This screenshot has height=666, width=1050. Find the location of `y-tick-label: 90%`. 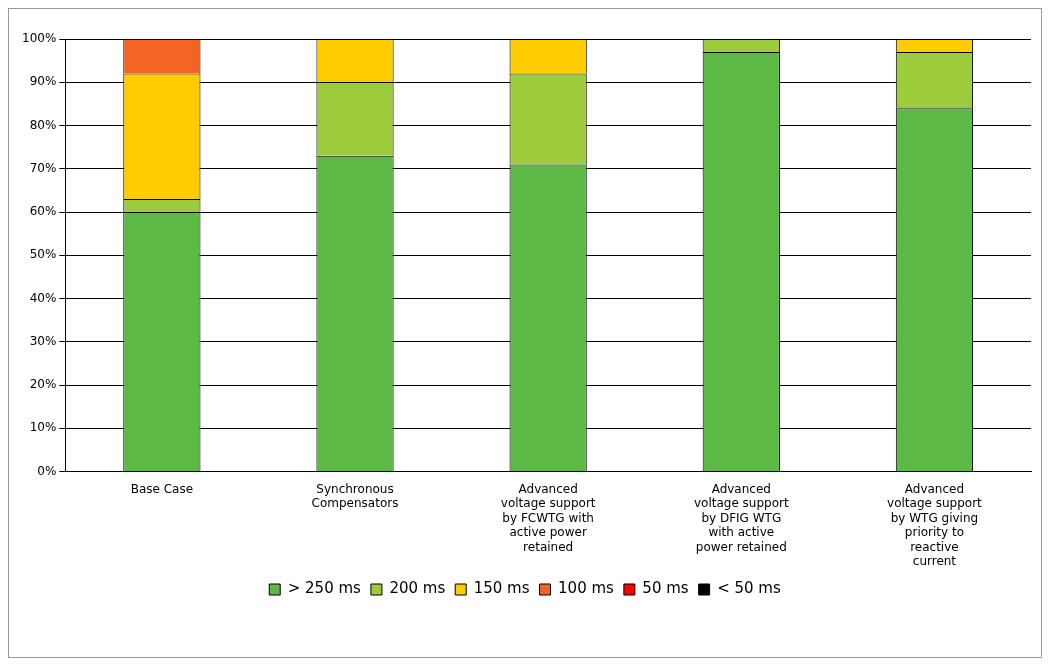

y-tick-label: 90% is located at coordinates (43, 81).